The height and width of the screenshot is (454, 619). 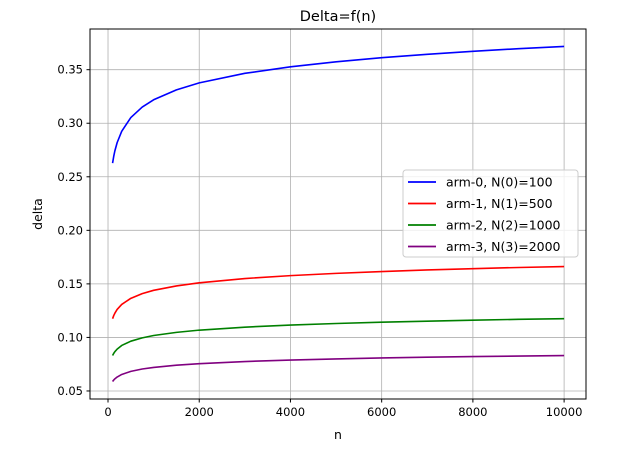 What do you see at coordinates (70, 177) in the screenshot?
I see `y-tick-label: 0.25` at bounding box center [70, 177].